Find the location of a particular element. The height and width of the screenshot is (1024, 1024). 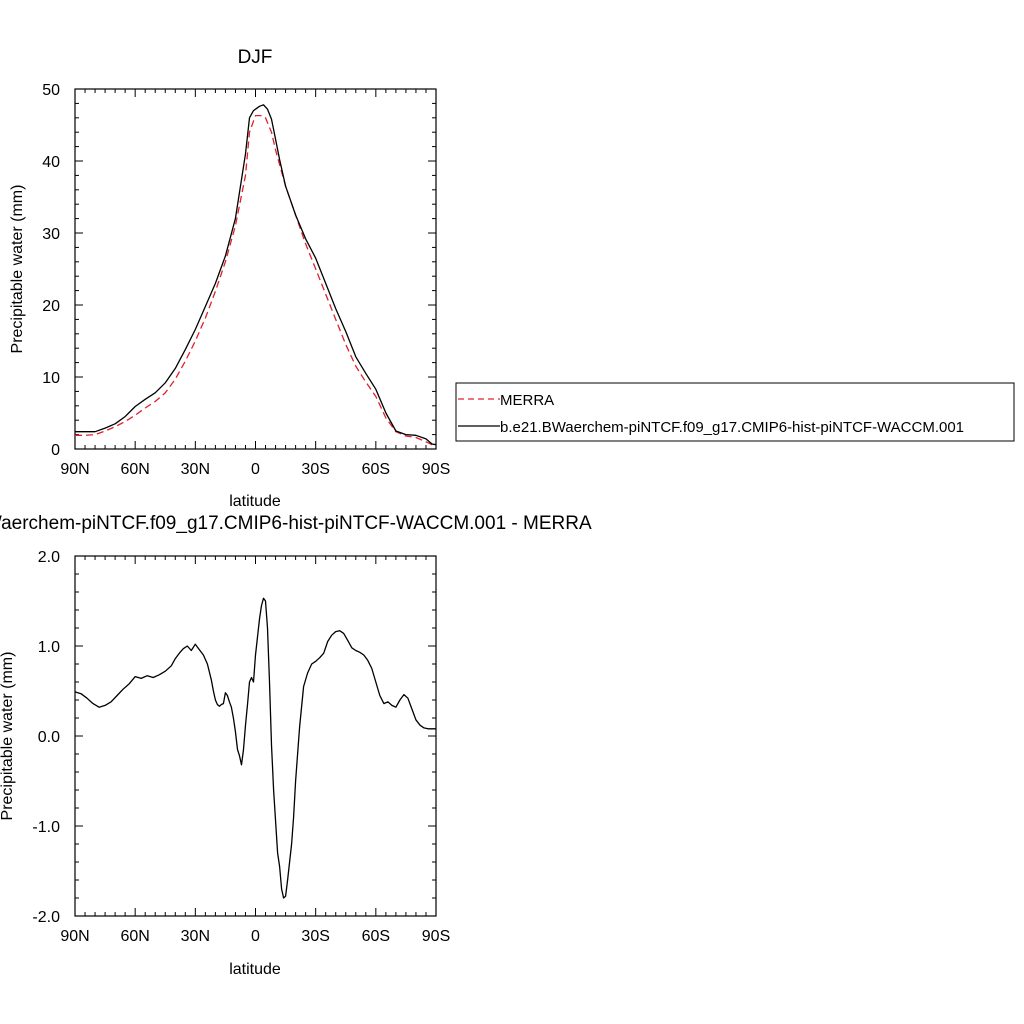

y-tick-label: -1.0 is located at coordinates (46, 827).